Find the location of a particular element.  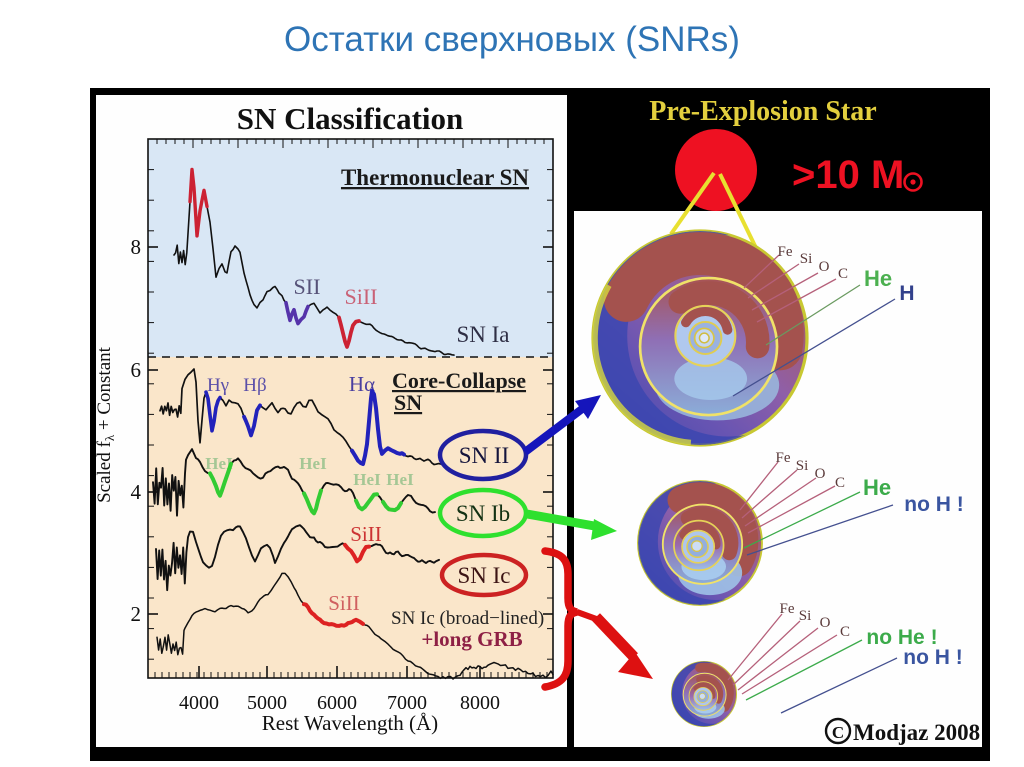

svg-text: SN Ic (broad−lined) is located at coordinates (467, 618).